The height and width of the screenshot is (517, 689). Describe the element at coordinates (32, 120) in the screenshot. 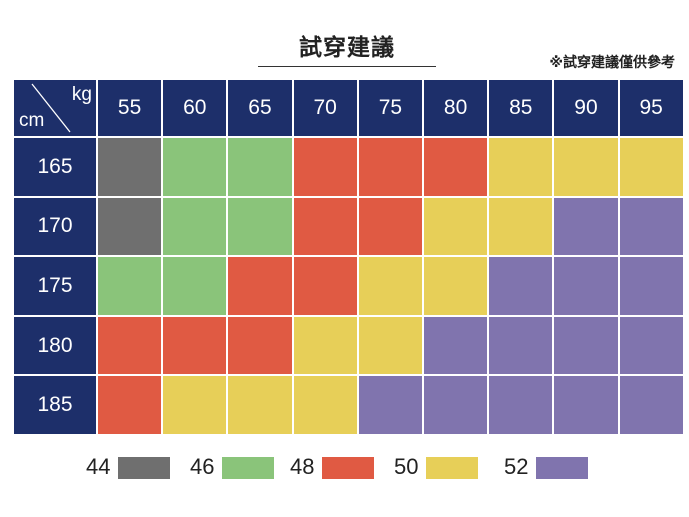

I see `height-unit-label: cm` at that location.